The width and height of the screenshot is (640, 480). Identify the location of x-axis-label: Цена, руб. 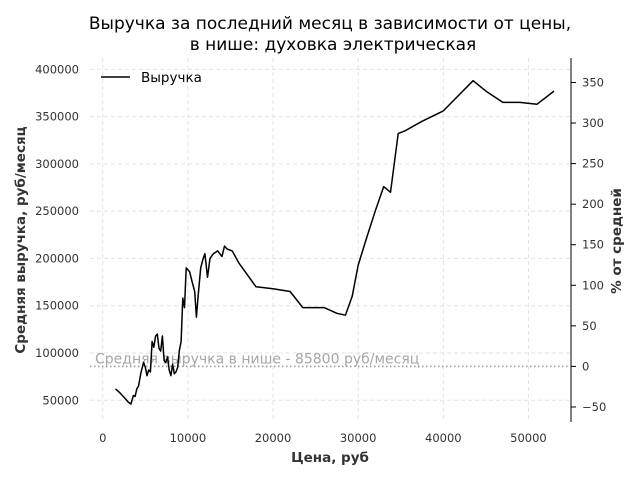
(330, 458).